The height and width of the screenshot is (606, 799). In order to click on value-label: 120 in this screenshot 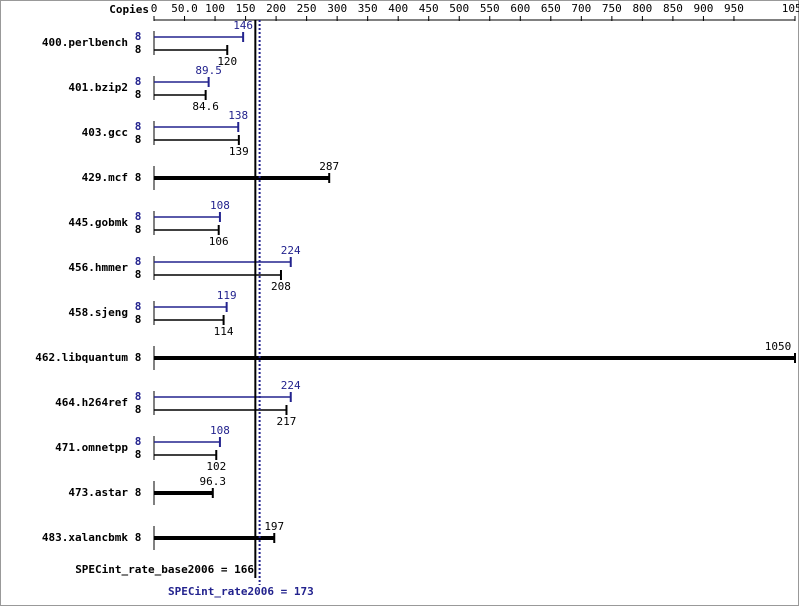, I will do `click(227, 61)`.